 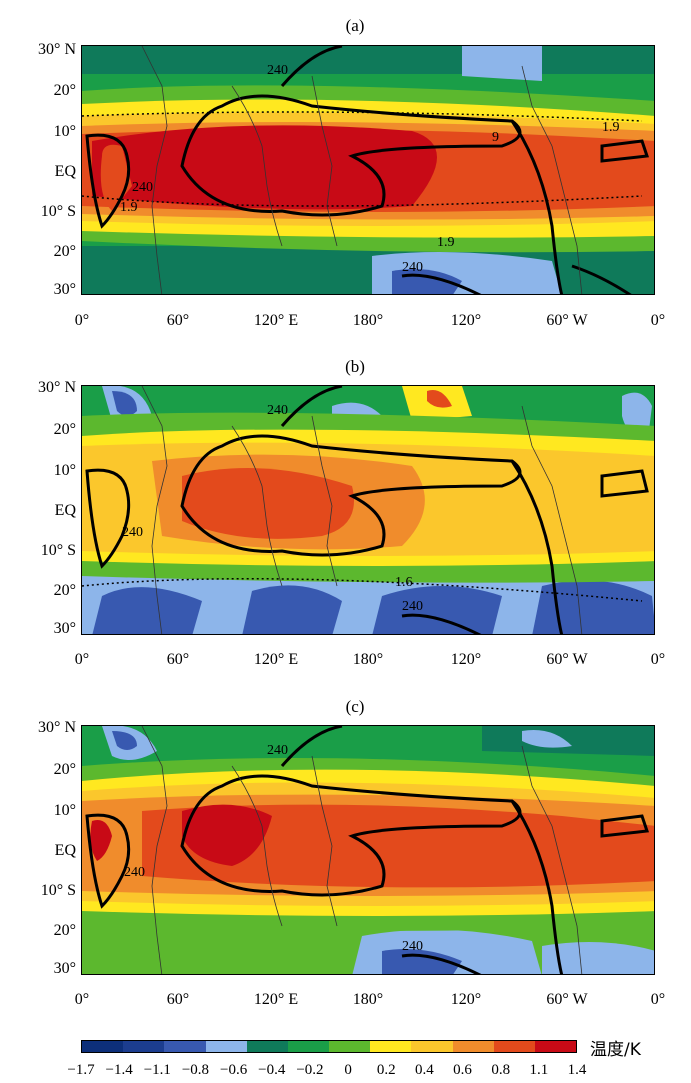 I want to click on colorbar-tick-label: −0.6, so click(x=234, y=1070).